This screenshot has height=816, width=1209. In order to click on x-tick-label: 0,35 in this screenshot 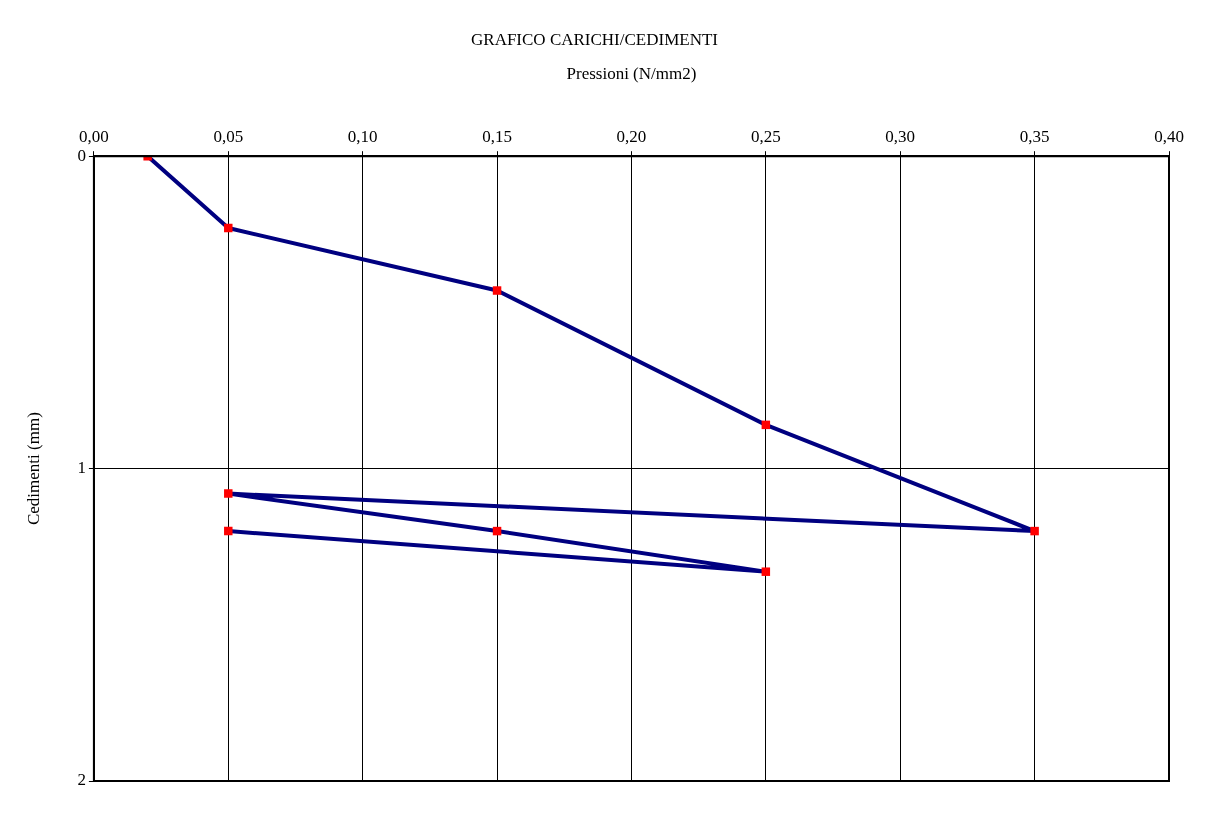, I will do `click(1034, 137)`.